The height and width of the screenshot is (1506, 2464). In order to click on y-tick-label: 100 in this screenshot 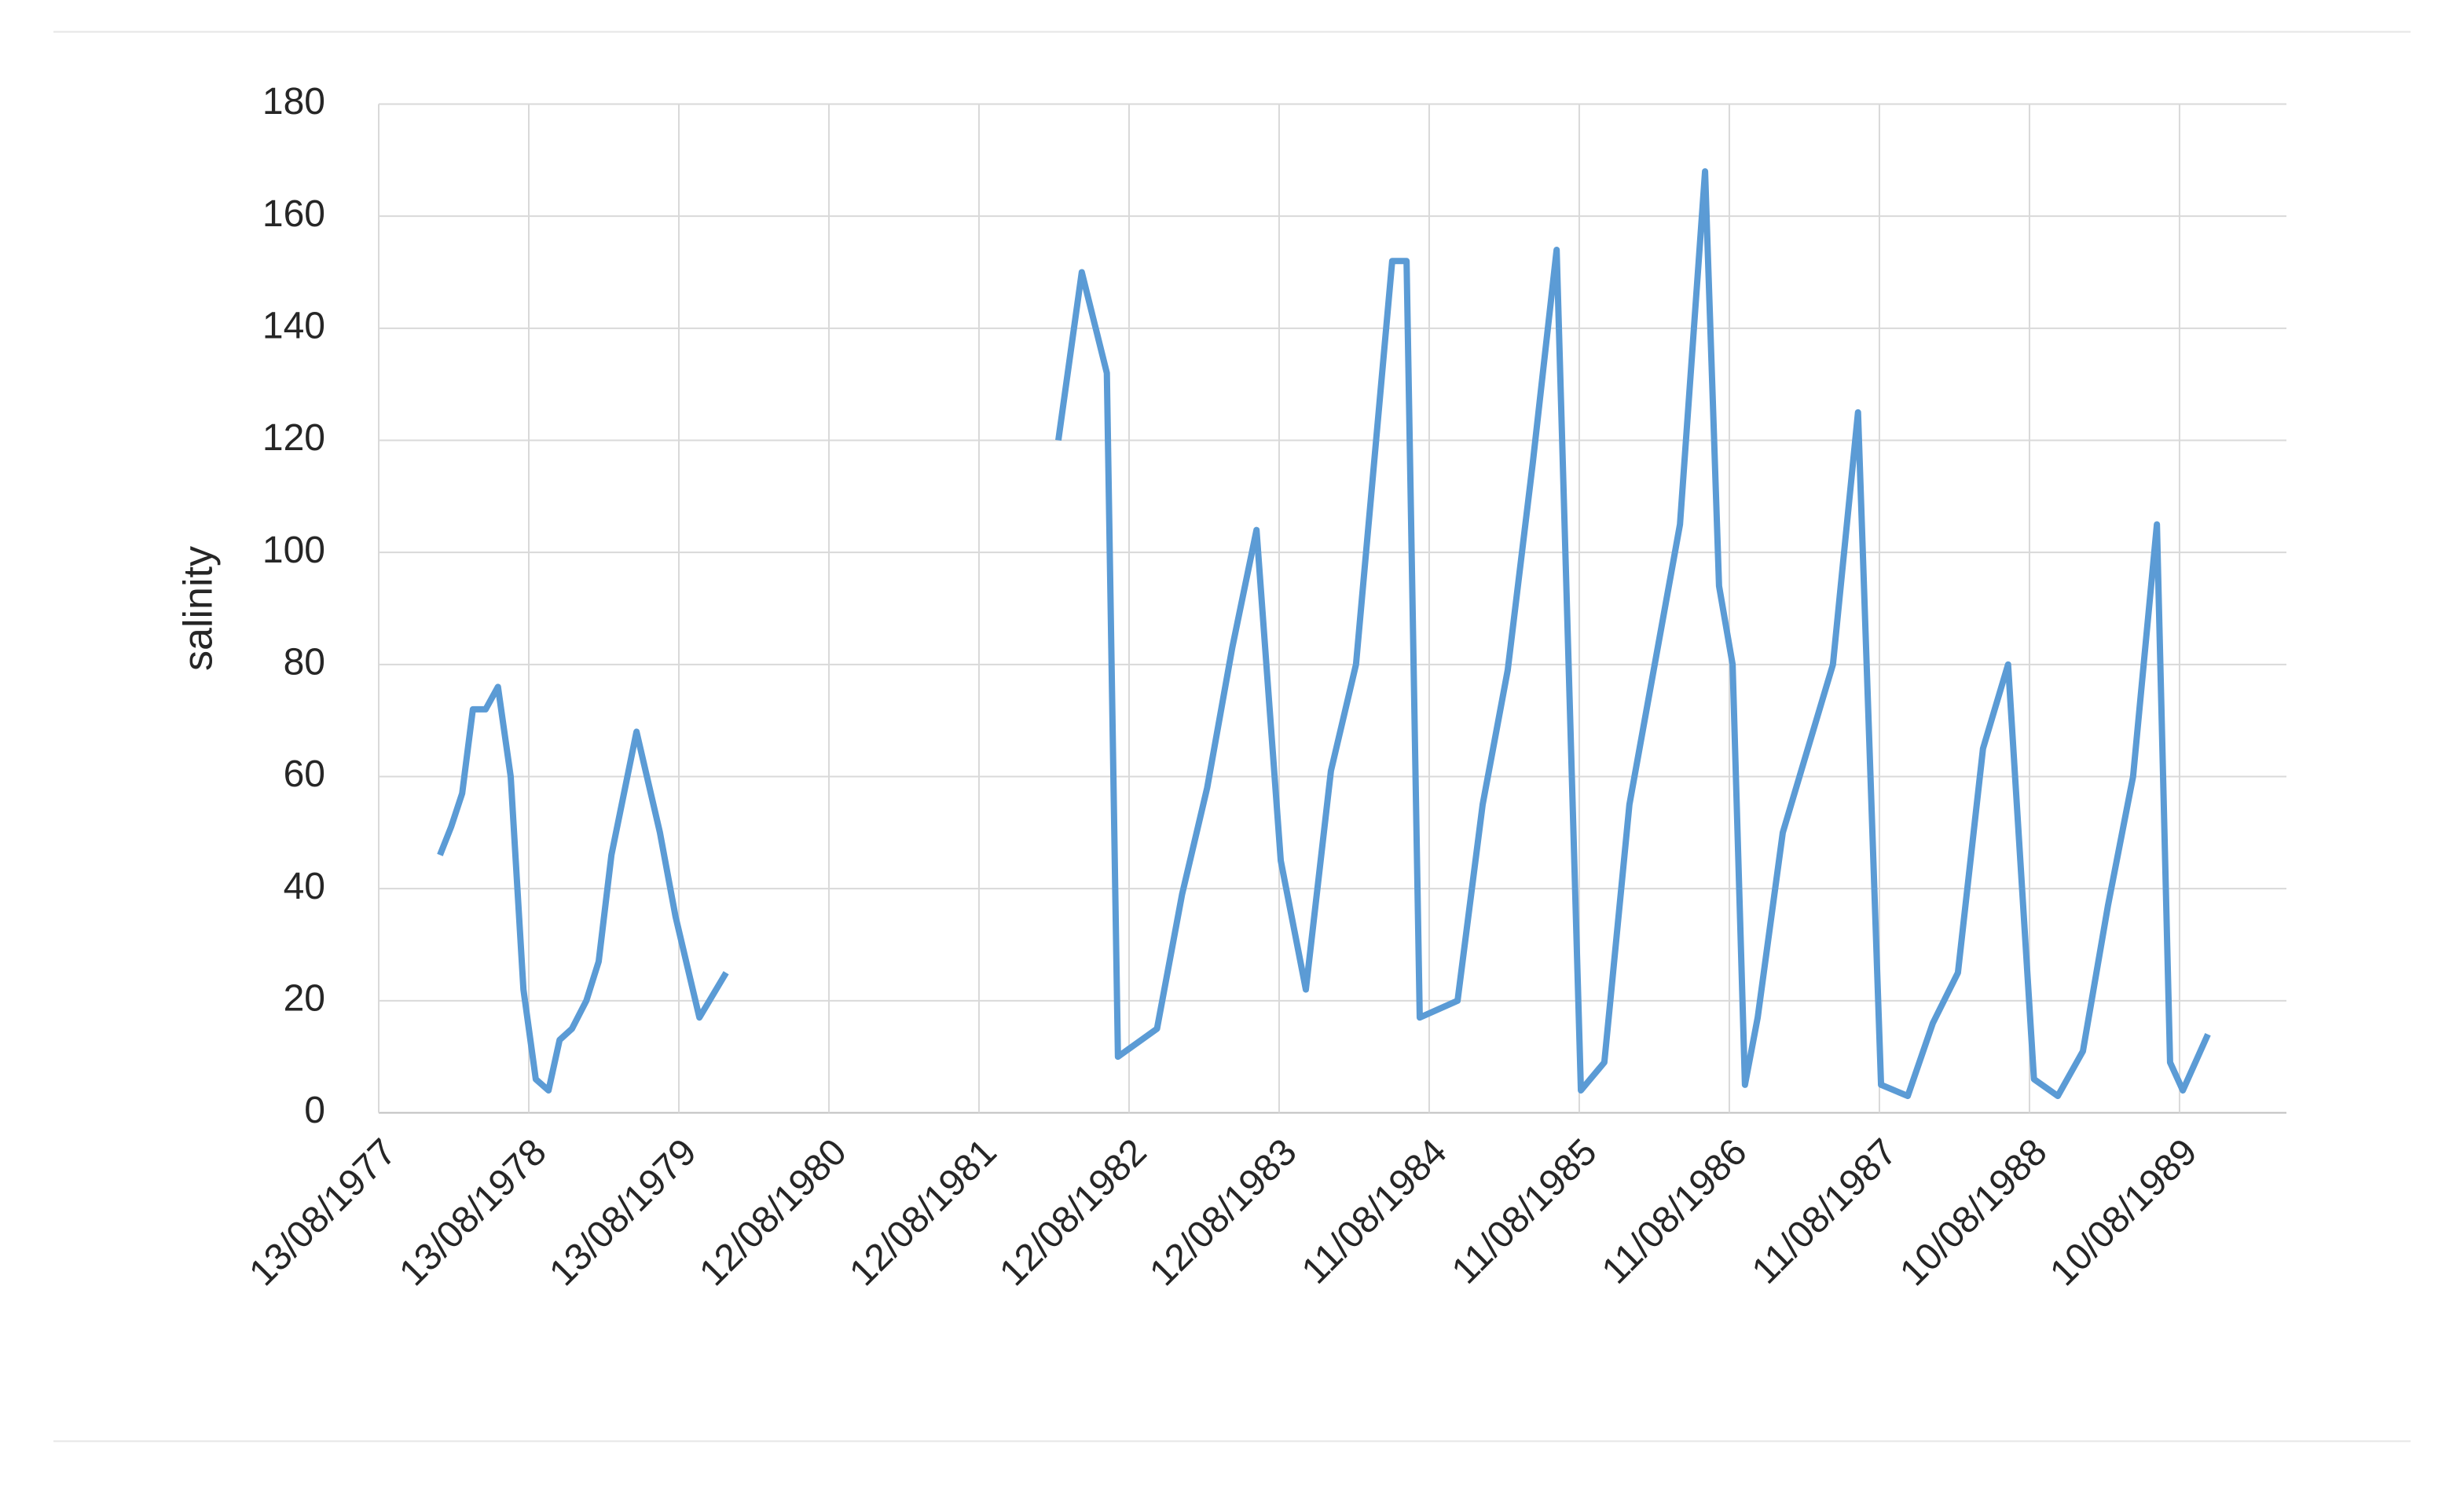, I will do `click(293, 550)`.